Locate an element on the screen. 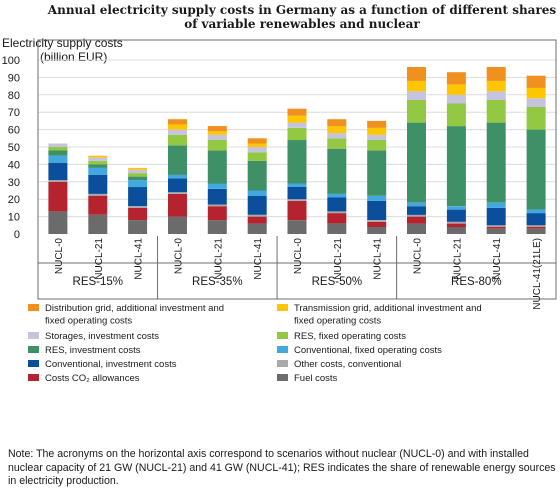 This screenshot has height=503, width=560. y-tick-label: 70 is located at coordinates (14, 113).